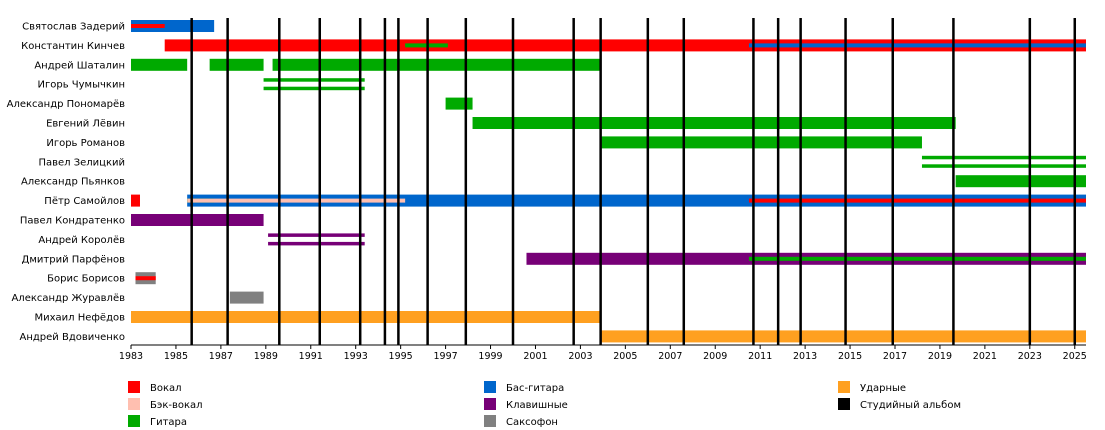  What do you see at coordinates (73, 27) in the screenshot?
I see `member-label: Святослав Задерий` at bounding box center [73, 27].